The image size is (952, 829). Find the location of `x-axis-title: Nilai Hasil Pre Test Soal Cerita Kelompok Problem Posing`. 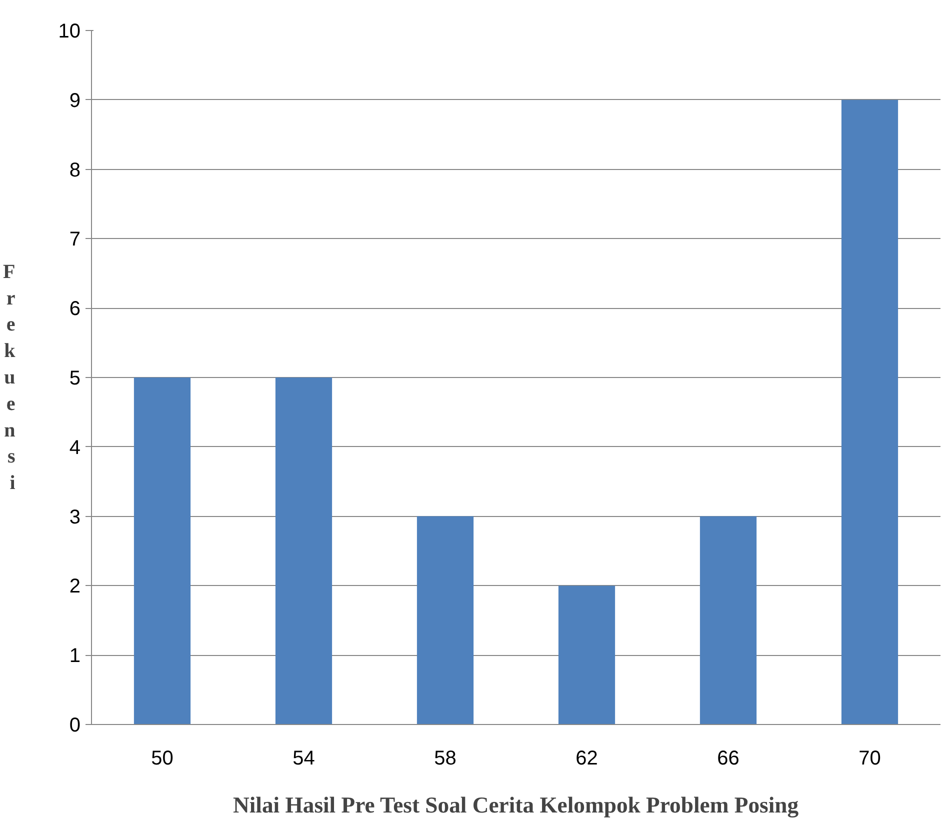

x-axis-title: Nilai Hasil Pre Test Soal Cerita Kelompok Problem Posing is located at coordinates (516, 805).